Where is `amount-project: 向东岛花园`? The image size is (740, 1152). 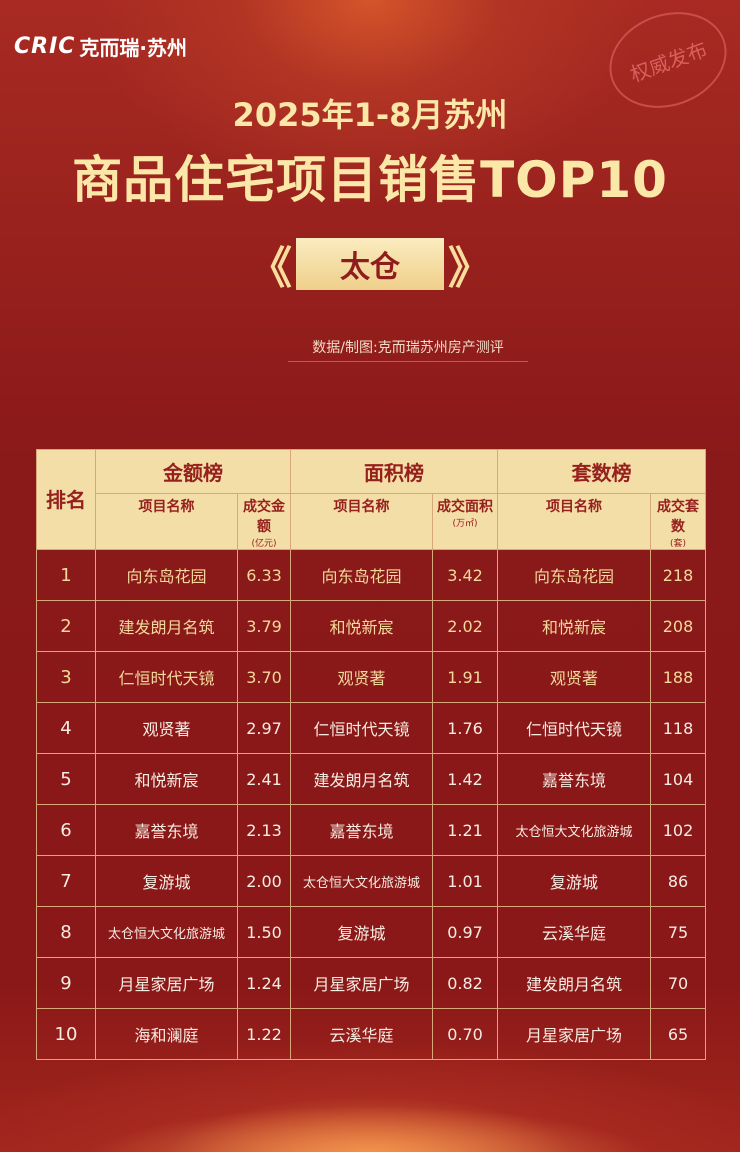 amount-project: 向东岛花园 is located at coordinates (166, 575).